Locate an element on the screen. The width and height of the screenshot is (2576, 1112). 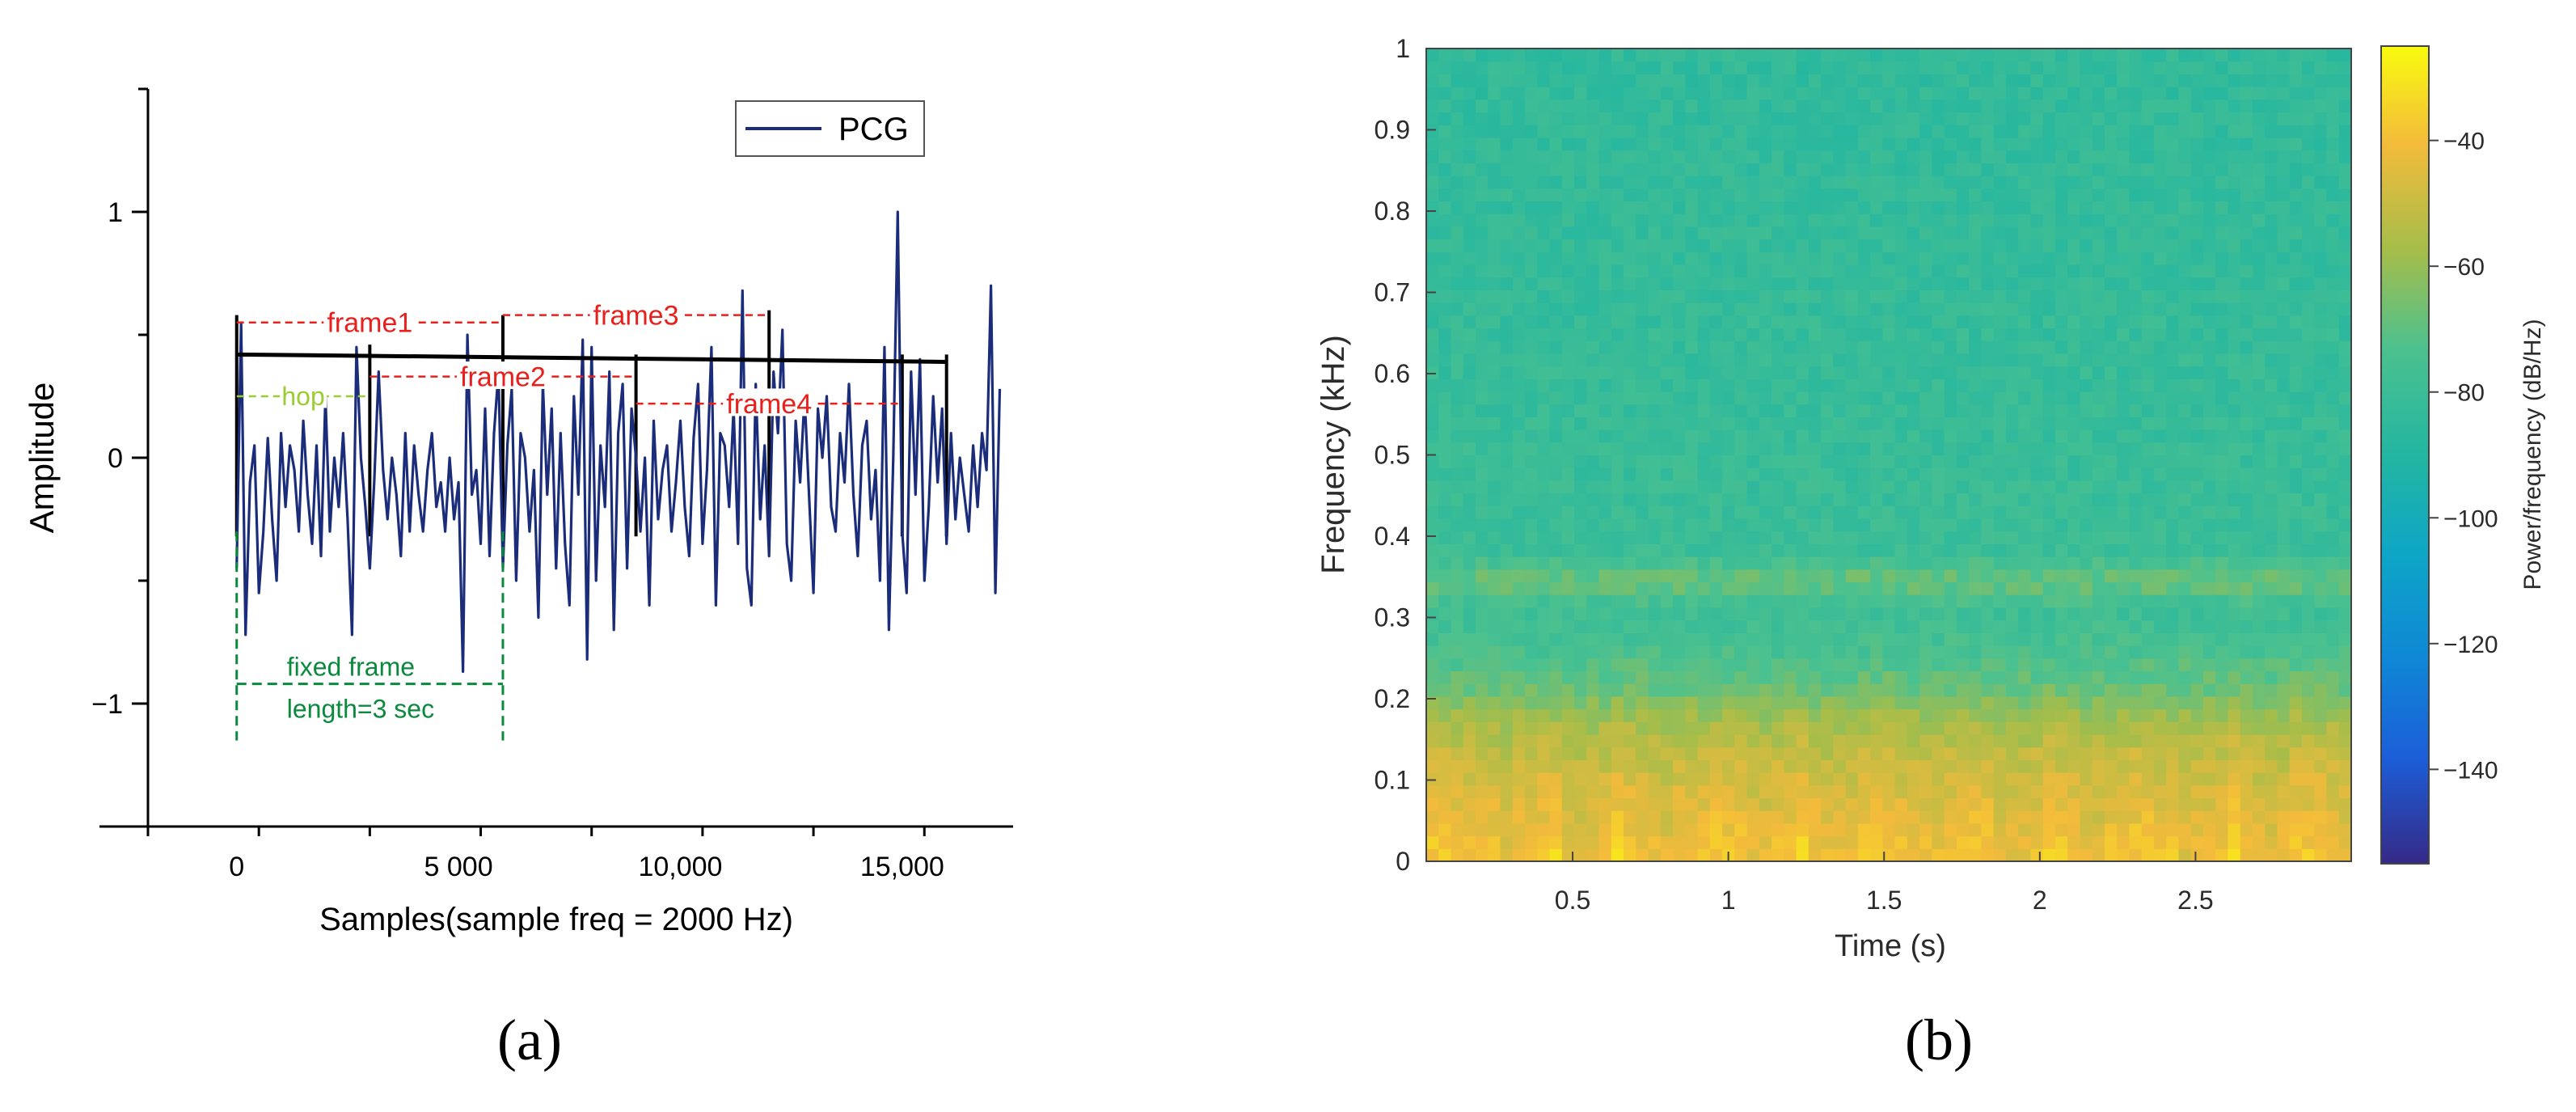
y-axis-label: Frequency (kHz) is located at coordinates (1333, 454).